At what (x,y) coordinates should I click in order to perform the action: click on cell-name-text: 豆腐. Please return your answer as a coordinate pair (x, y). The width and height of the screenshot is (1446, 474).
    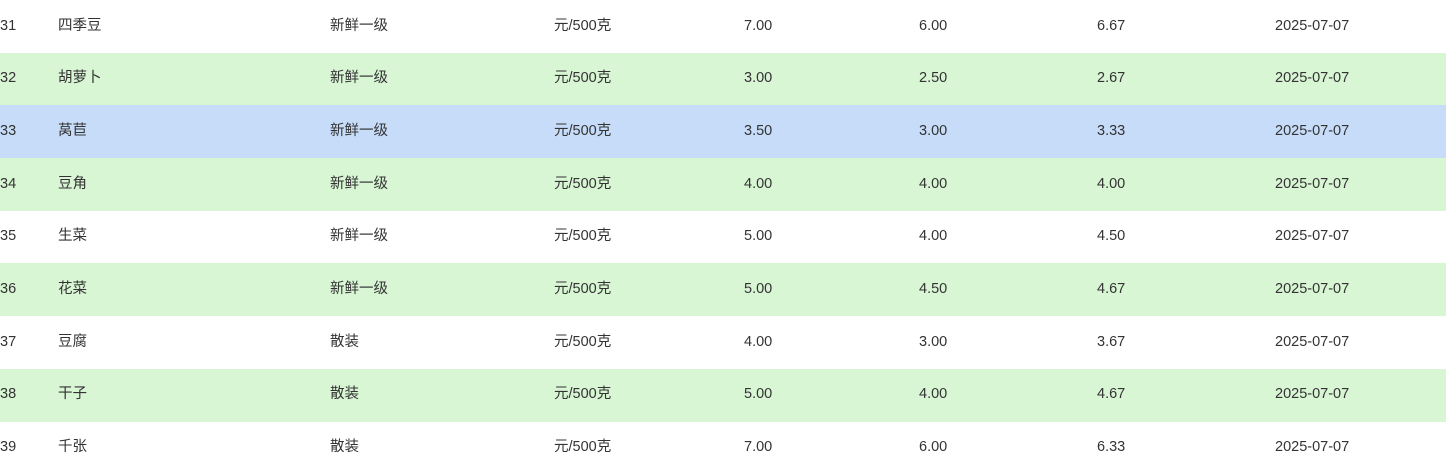
    Looking at the image, I should click on (72, 342).